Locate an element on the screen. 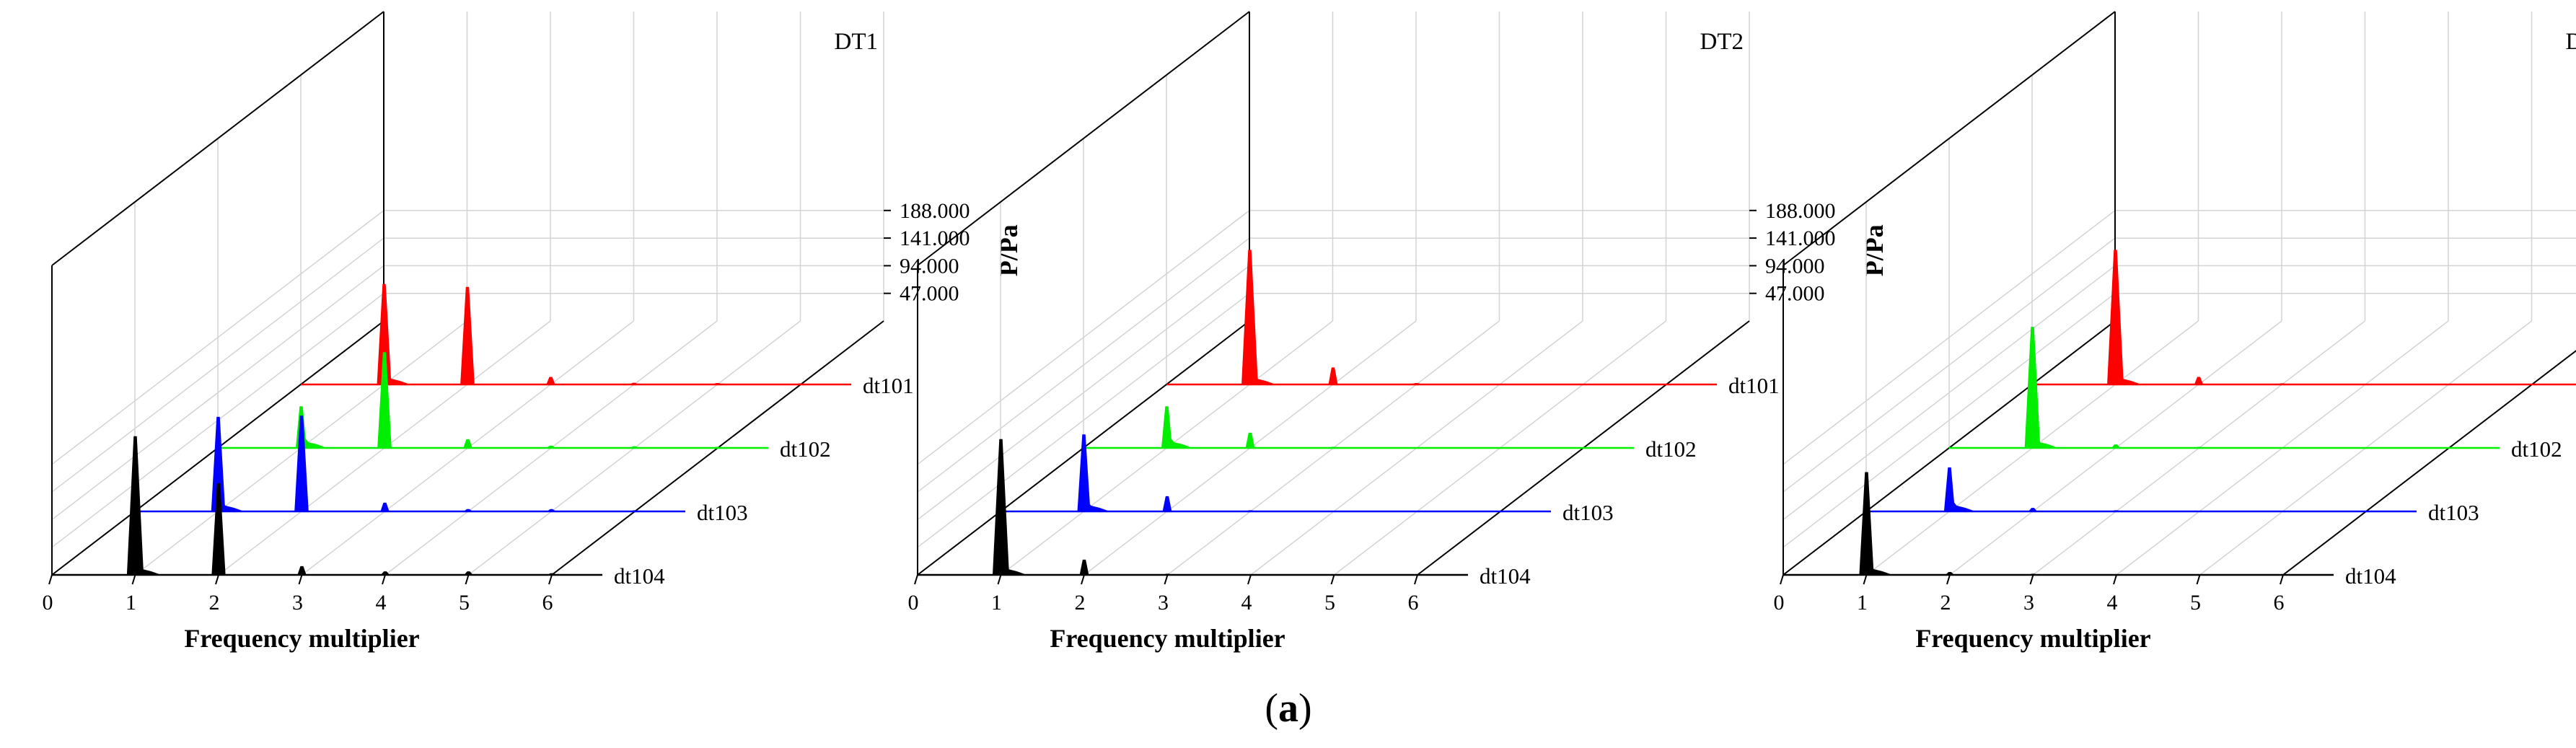 The image size is (2576, 748). series-label: dt104 is located at coordinates (2370, 576).